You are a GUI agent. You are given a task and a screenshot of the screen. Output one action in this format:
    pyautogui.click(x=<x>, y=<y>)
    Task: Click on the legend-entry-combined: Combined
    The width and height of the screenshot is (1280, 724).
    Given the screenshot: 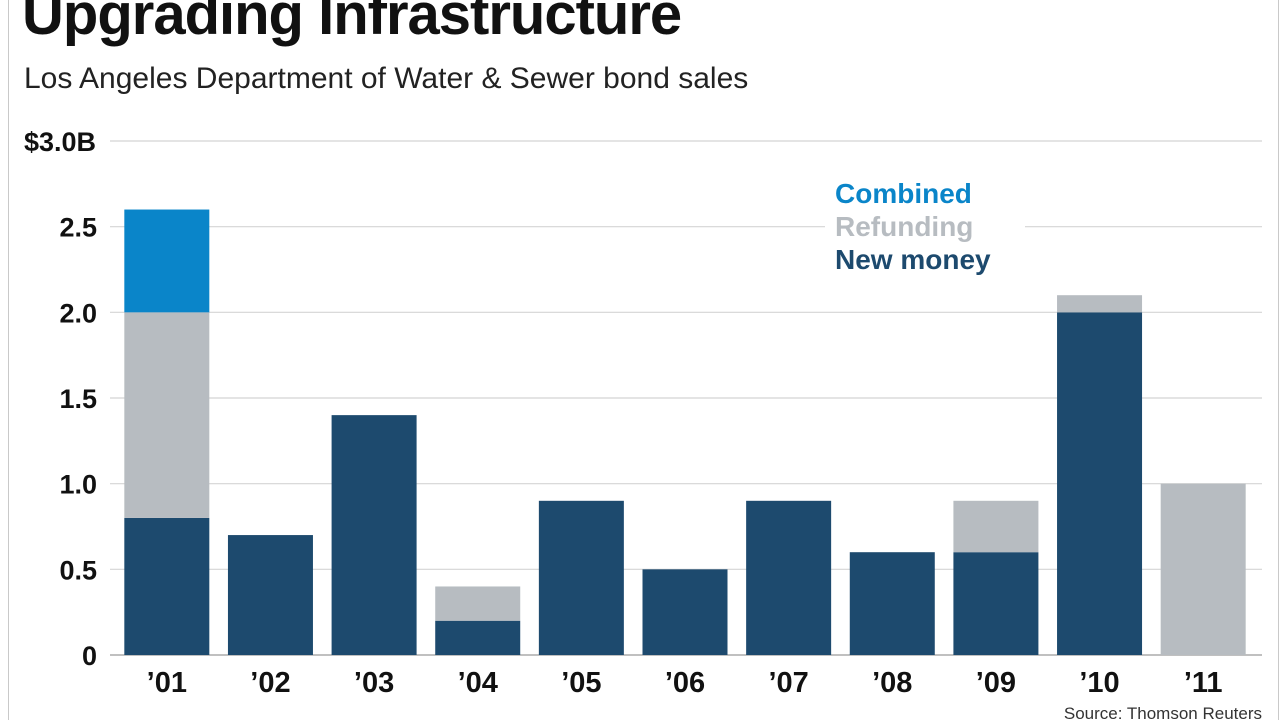 What is the action you would take?
    pyautogui.click(x=903, y=193)
    